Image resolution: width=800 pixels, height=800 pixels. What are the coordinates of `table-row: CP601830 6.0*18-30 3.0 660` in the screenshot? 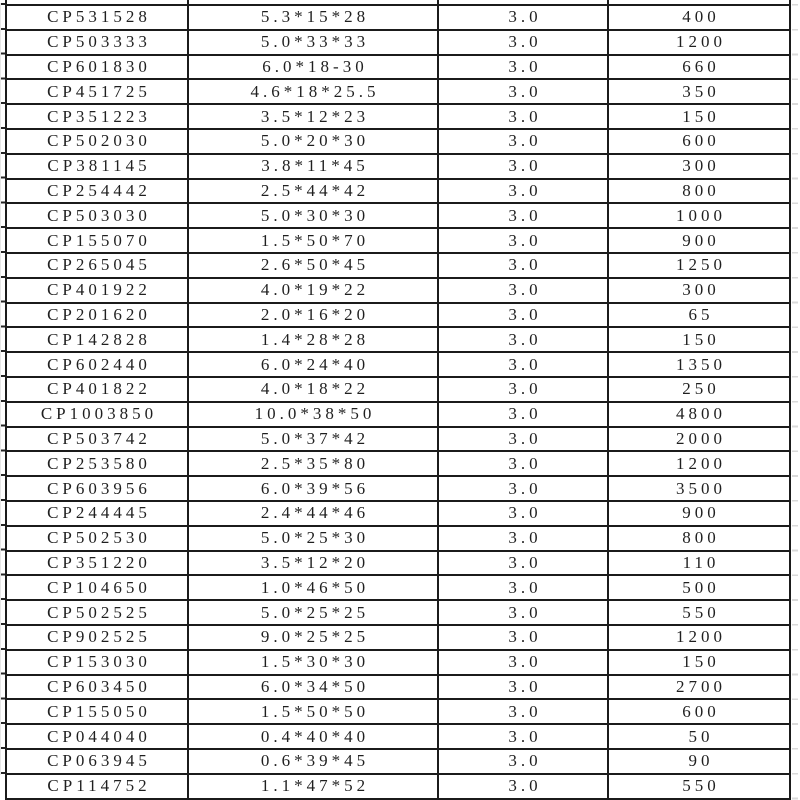 It's located at (398, 67).